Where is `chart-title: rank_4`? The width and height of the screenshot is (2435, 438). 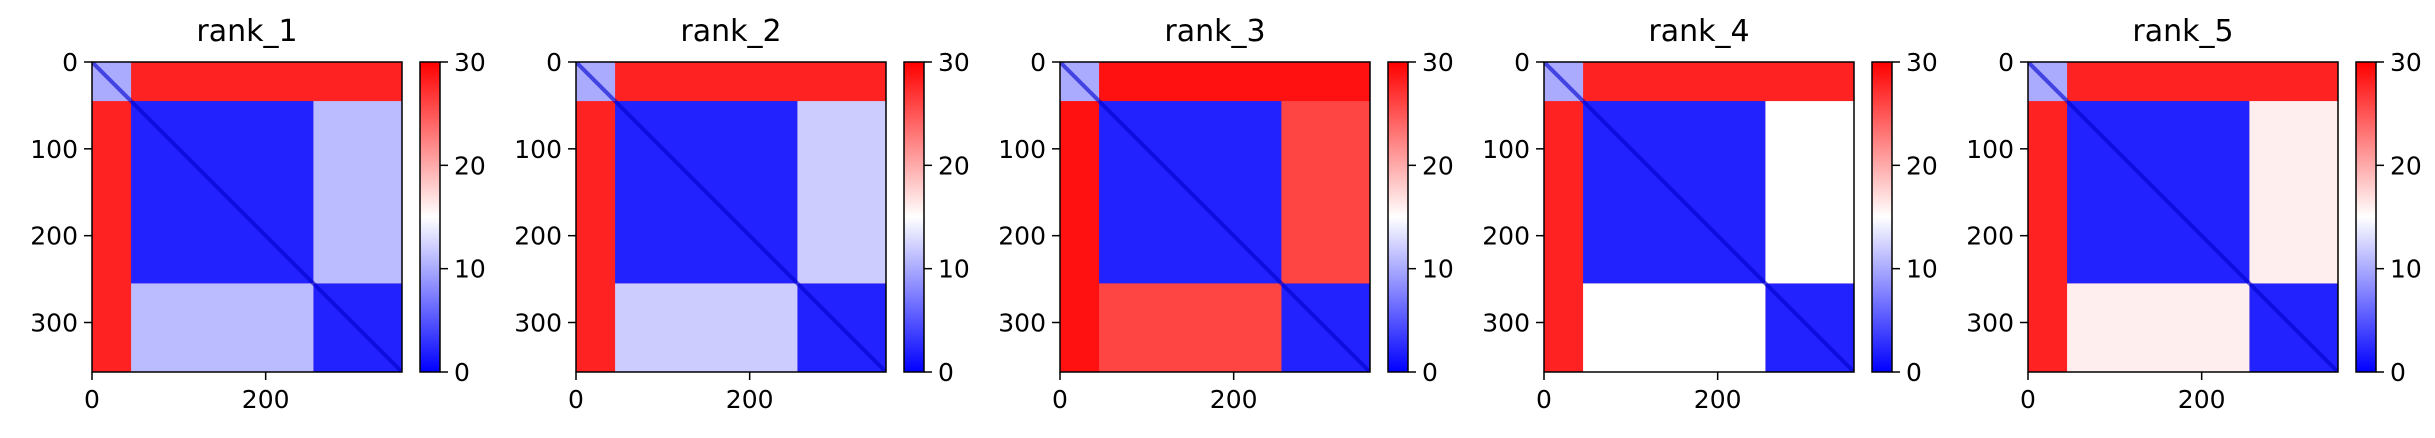
chart-title: rank_4 is located at coordinates (1699, 31).